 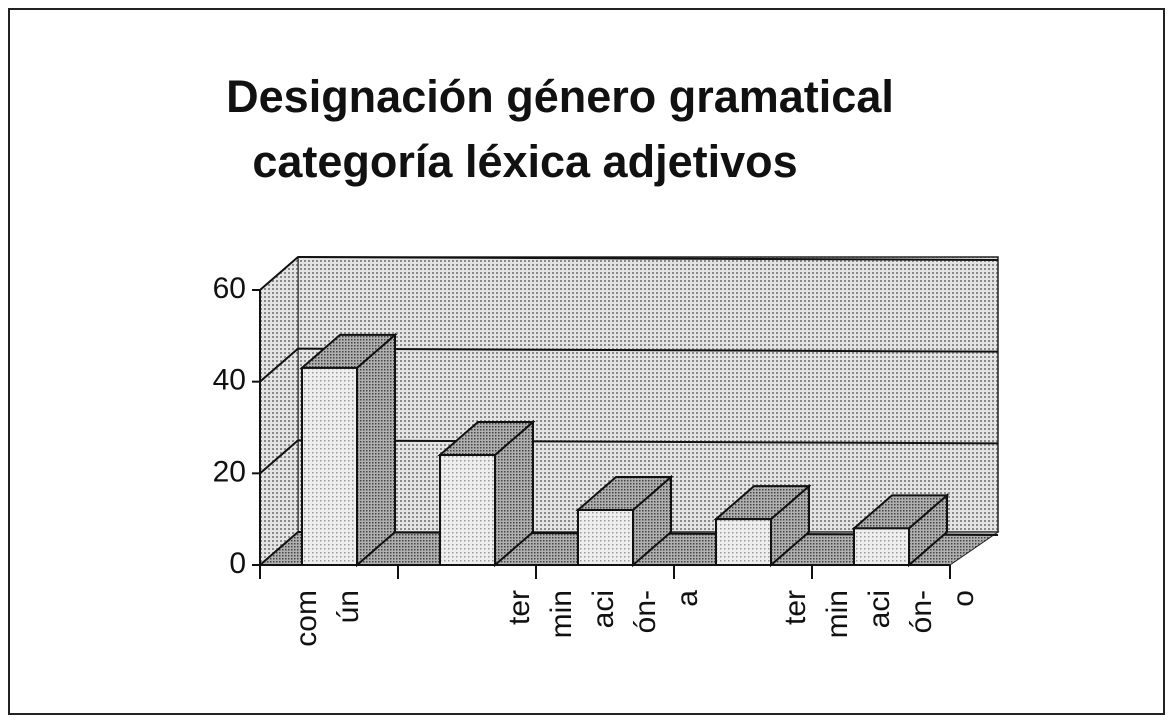 What do you see at coordinates (560, 96) in the screenshot?
I see `chart-title: Designación género gramatical` at bounding box center [560, 96].